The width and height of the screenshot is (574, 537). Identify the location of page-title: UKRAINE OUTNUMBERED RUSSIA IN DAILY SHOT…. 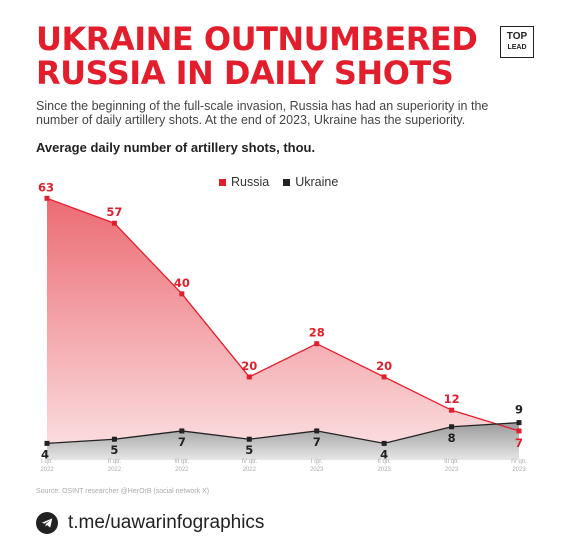
(266, 56).